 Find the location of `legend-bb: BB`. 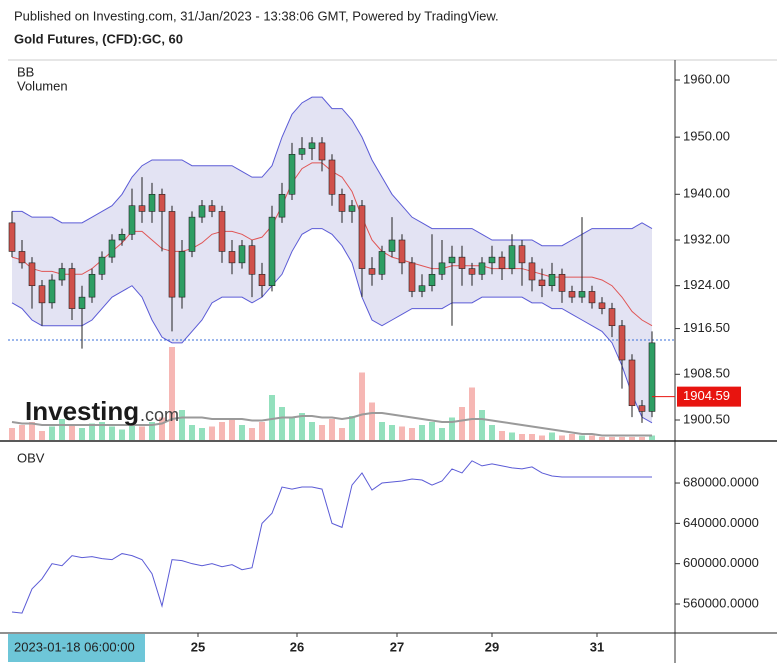

legend-bb: BB is located at coordinates (25, 71).